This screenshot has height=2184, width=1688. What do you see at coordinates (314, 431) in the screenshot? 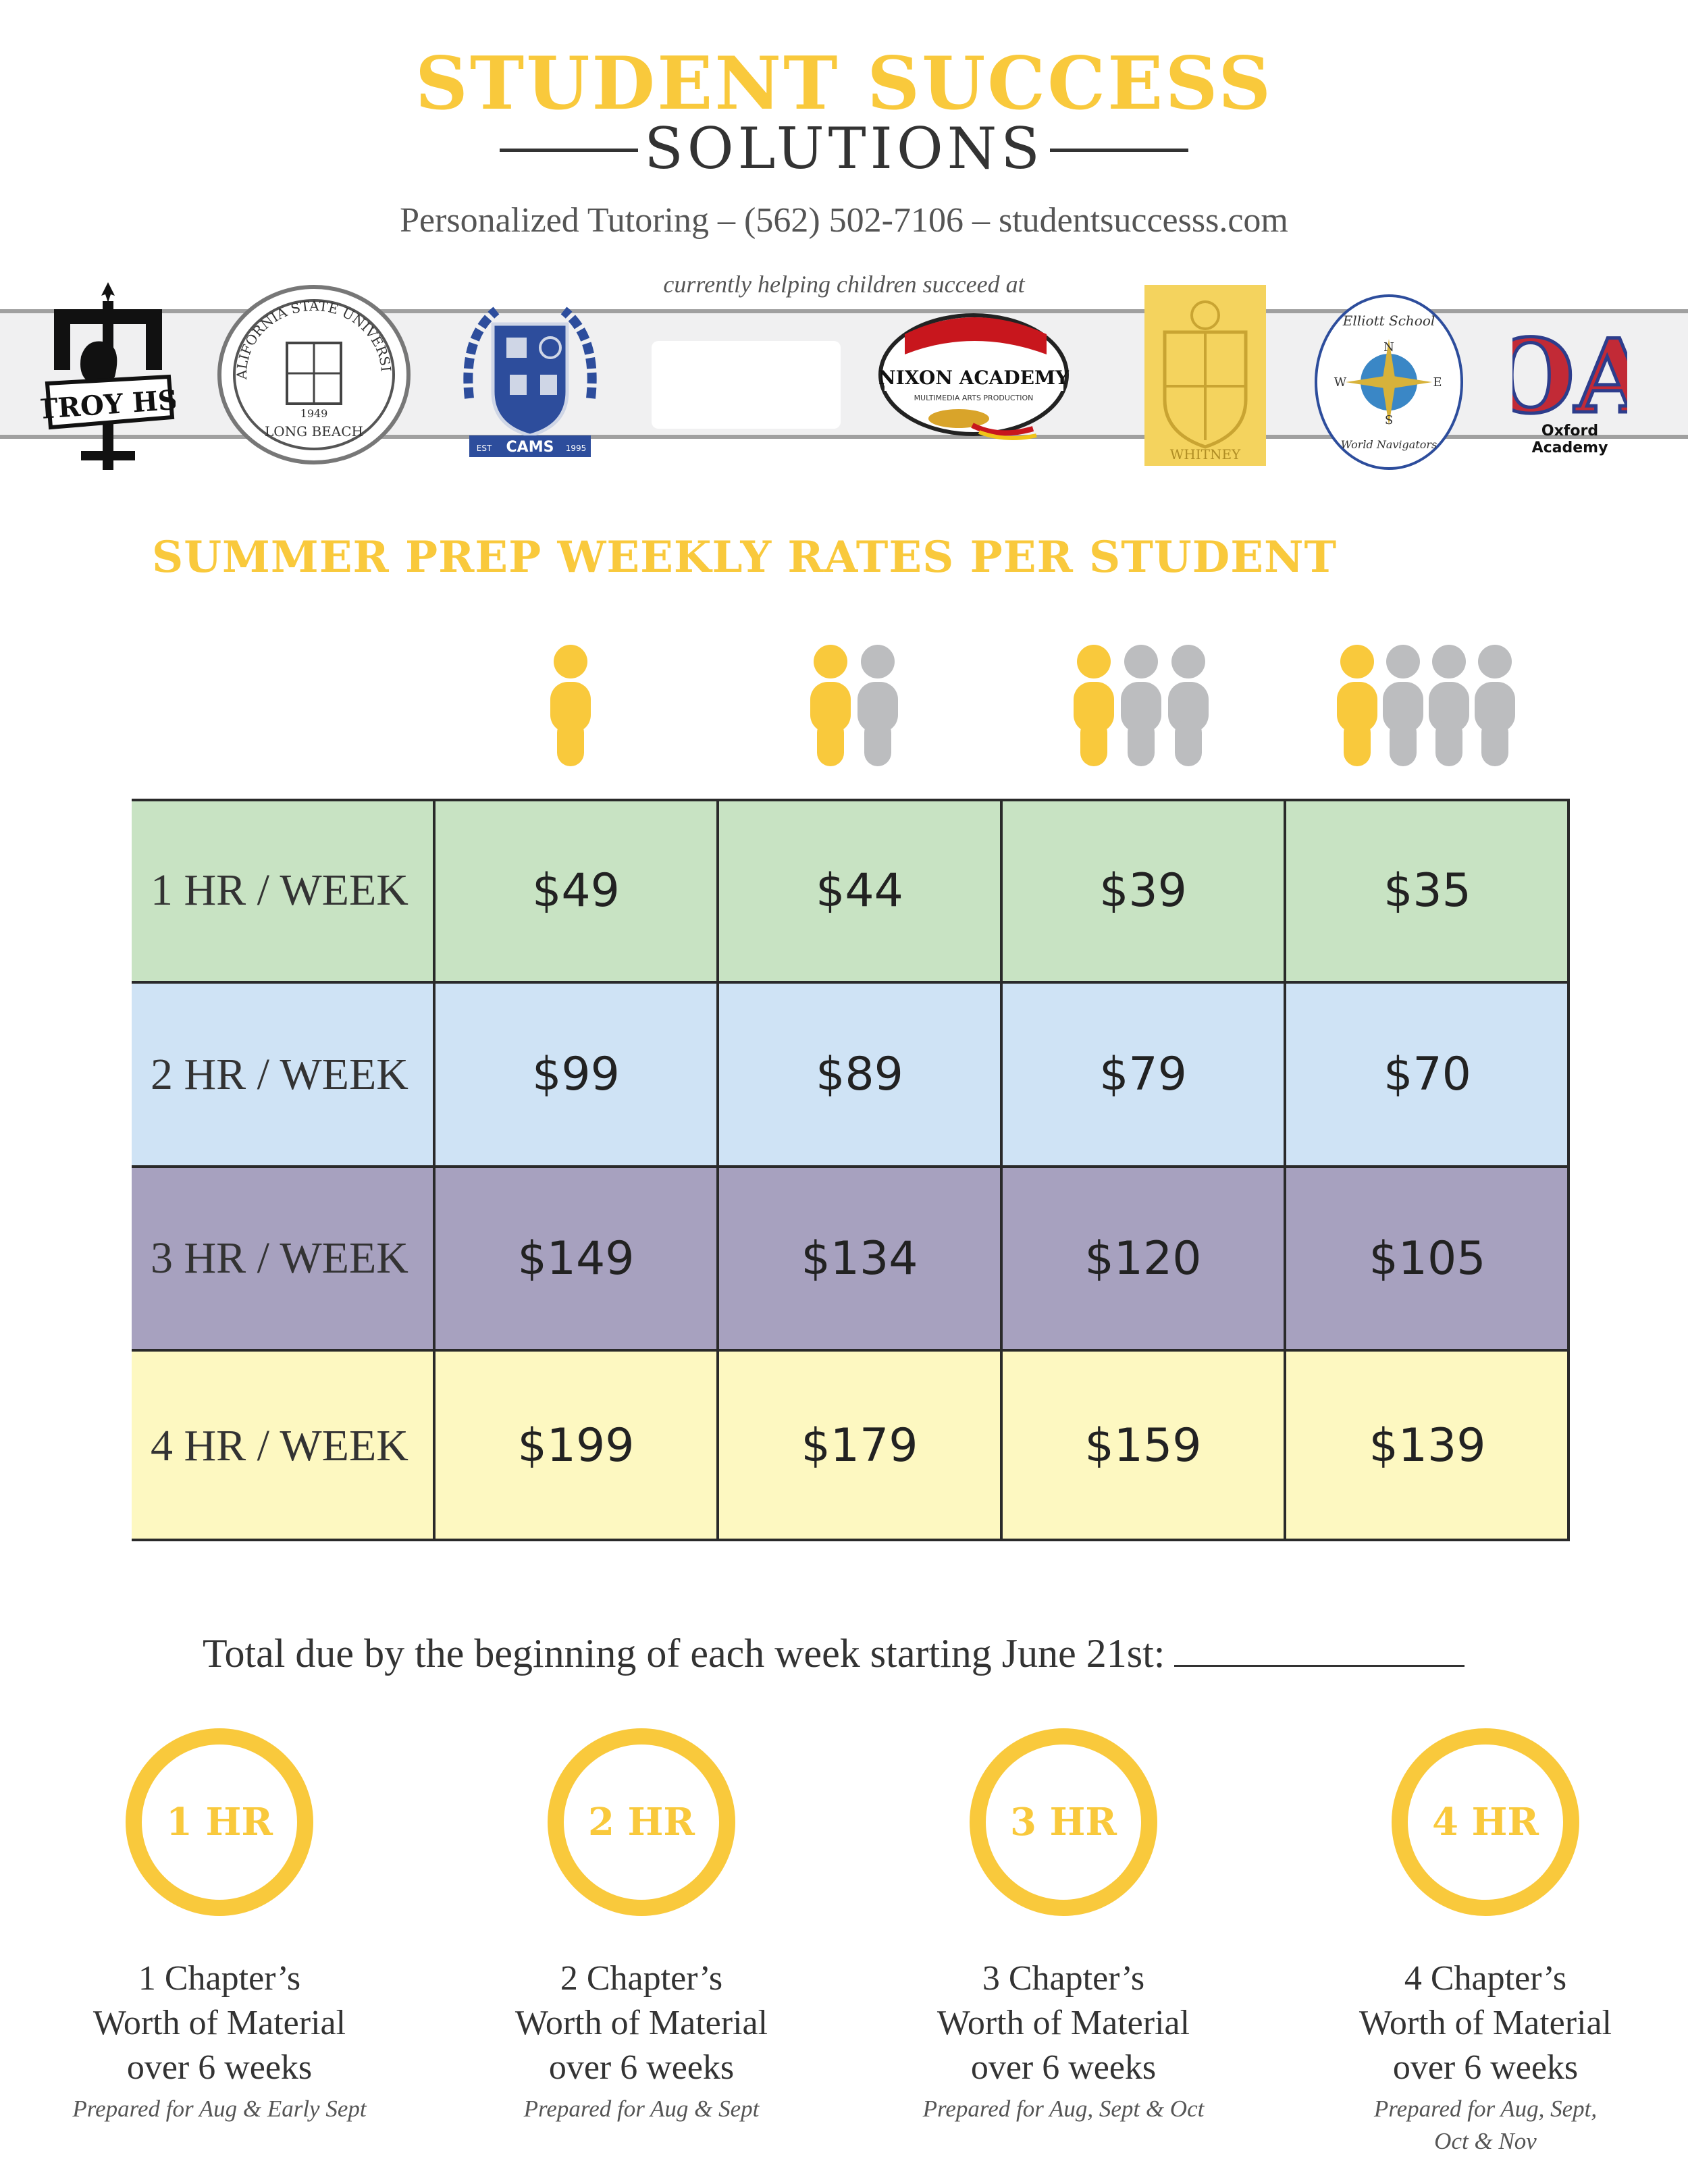
I see `csulb-bottom-text: LONG BEACH` at bounding box center [314, 431].